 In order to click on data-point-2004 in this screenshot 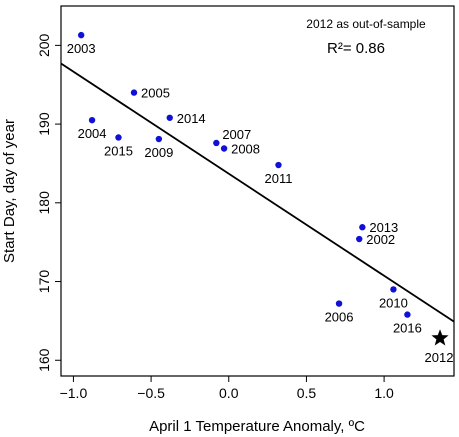, I will do `click(92, 120)`.